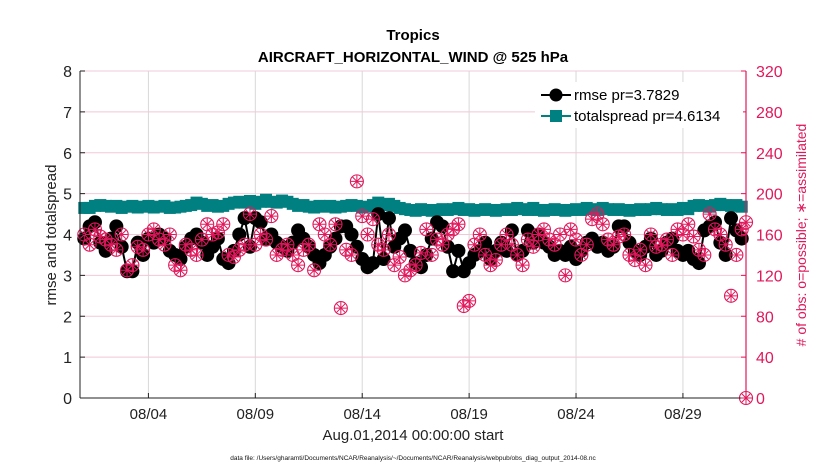 The height and width of the screenshot is (470, 830). Describe the element at coordinates (639, 105) in the screenshot. I see `legend-box` at that location.